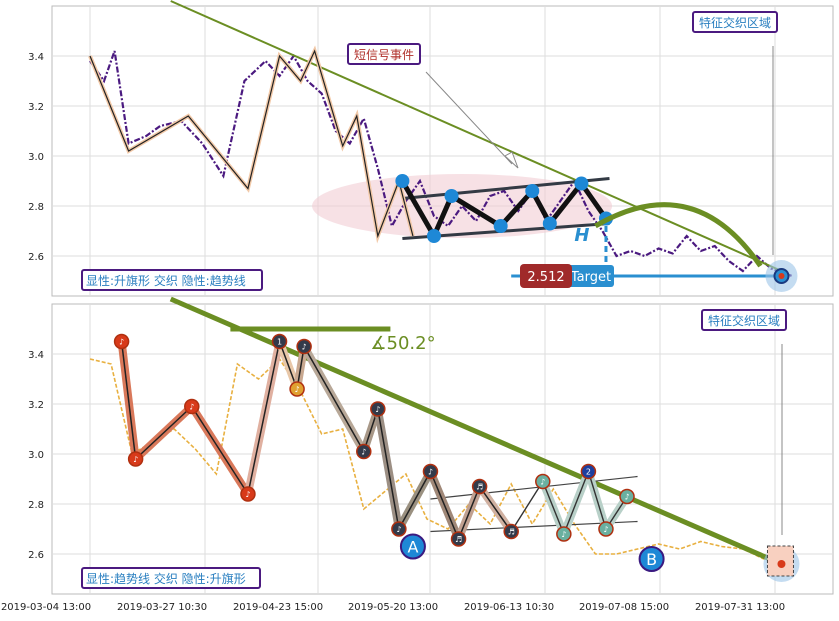  Describe the element at coordinates (46, 607) in the screenshot. I see `x-tick-label: 2019-03-04 13:00` at that location.